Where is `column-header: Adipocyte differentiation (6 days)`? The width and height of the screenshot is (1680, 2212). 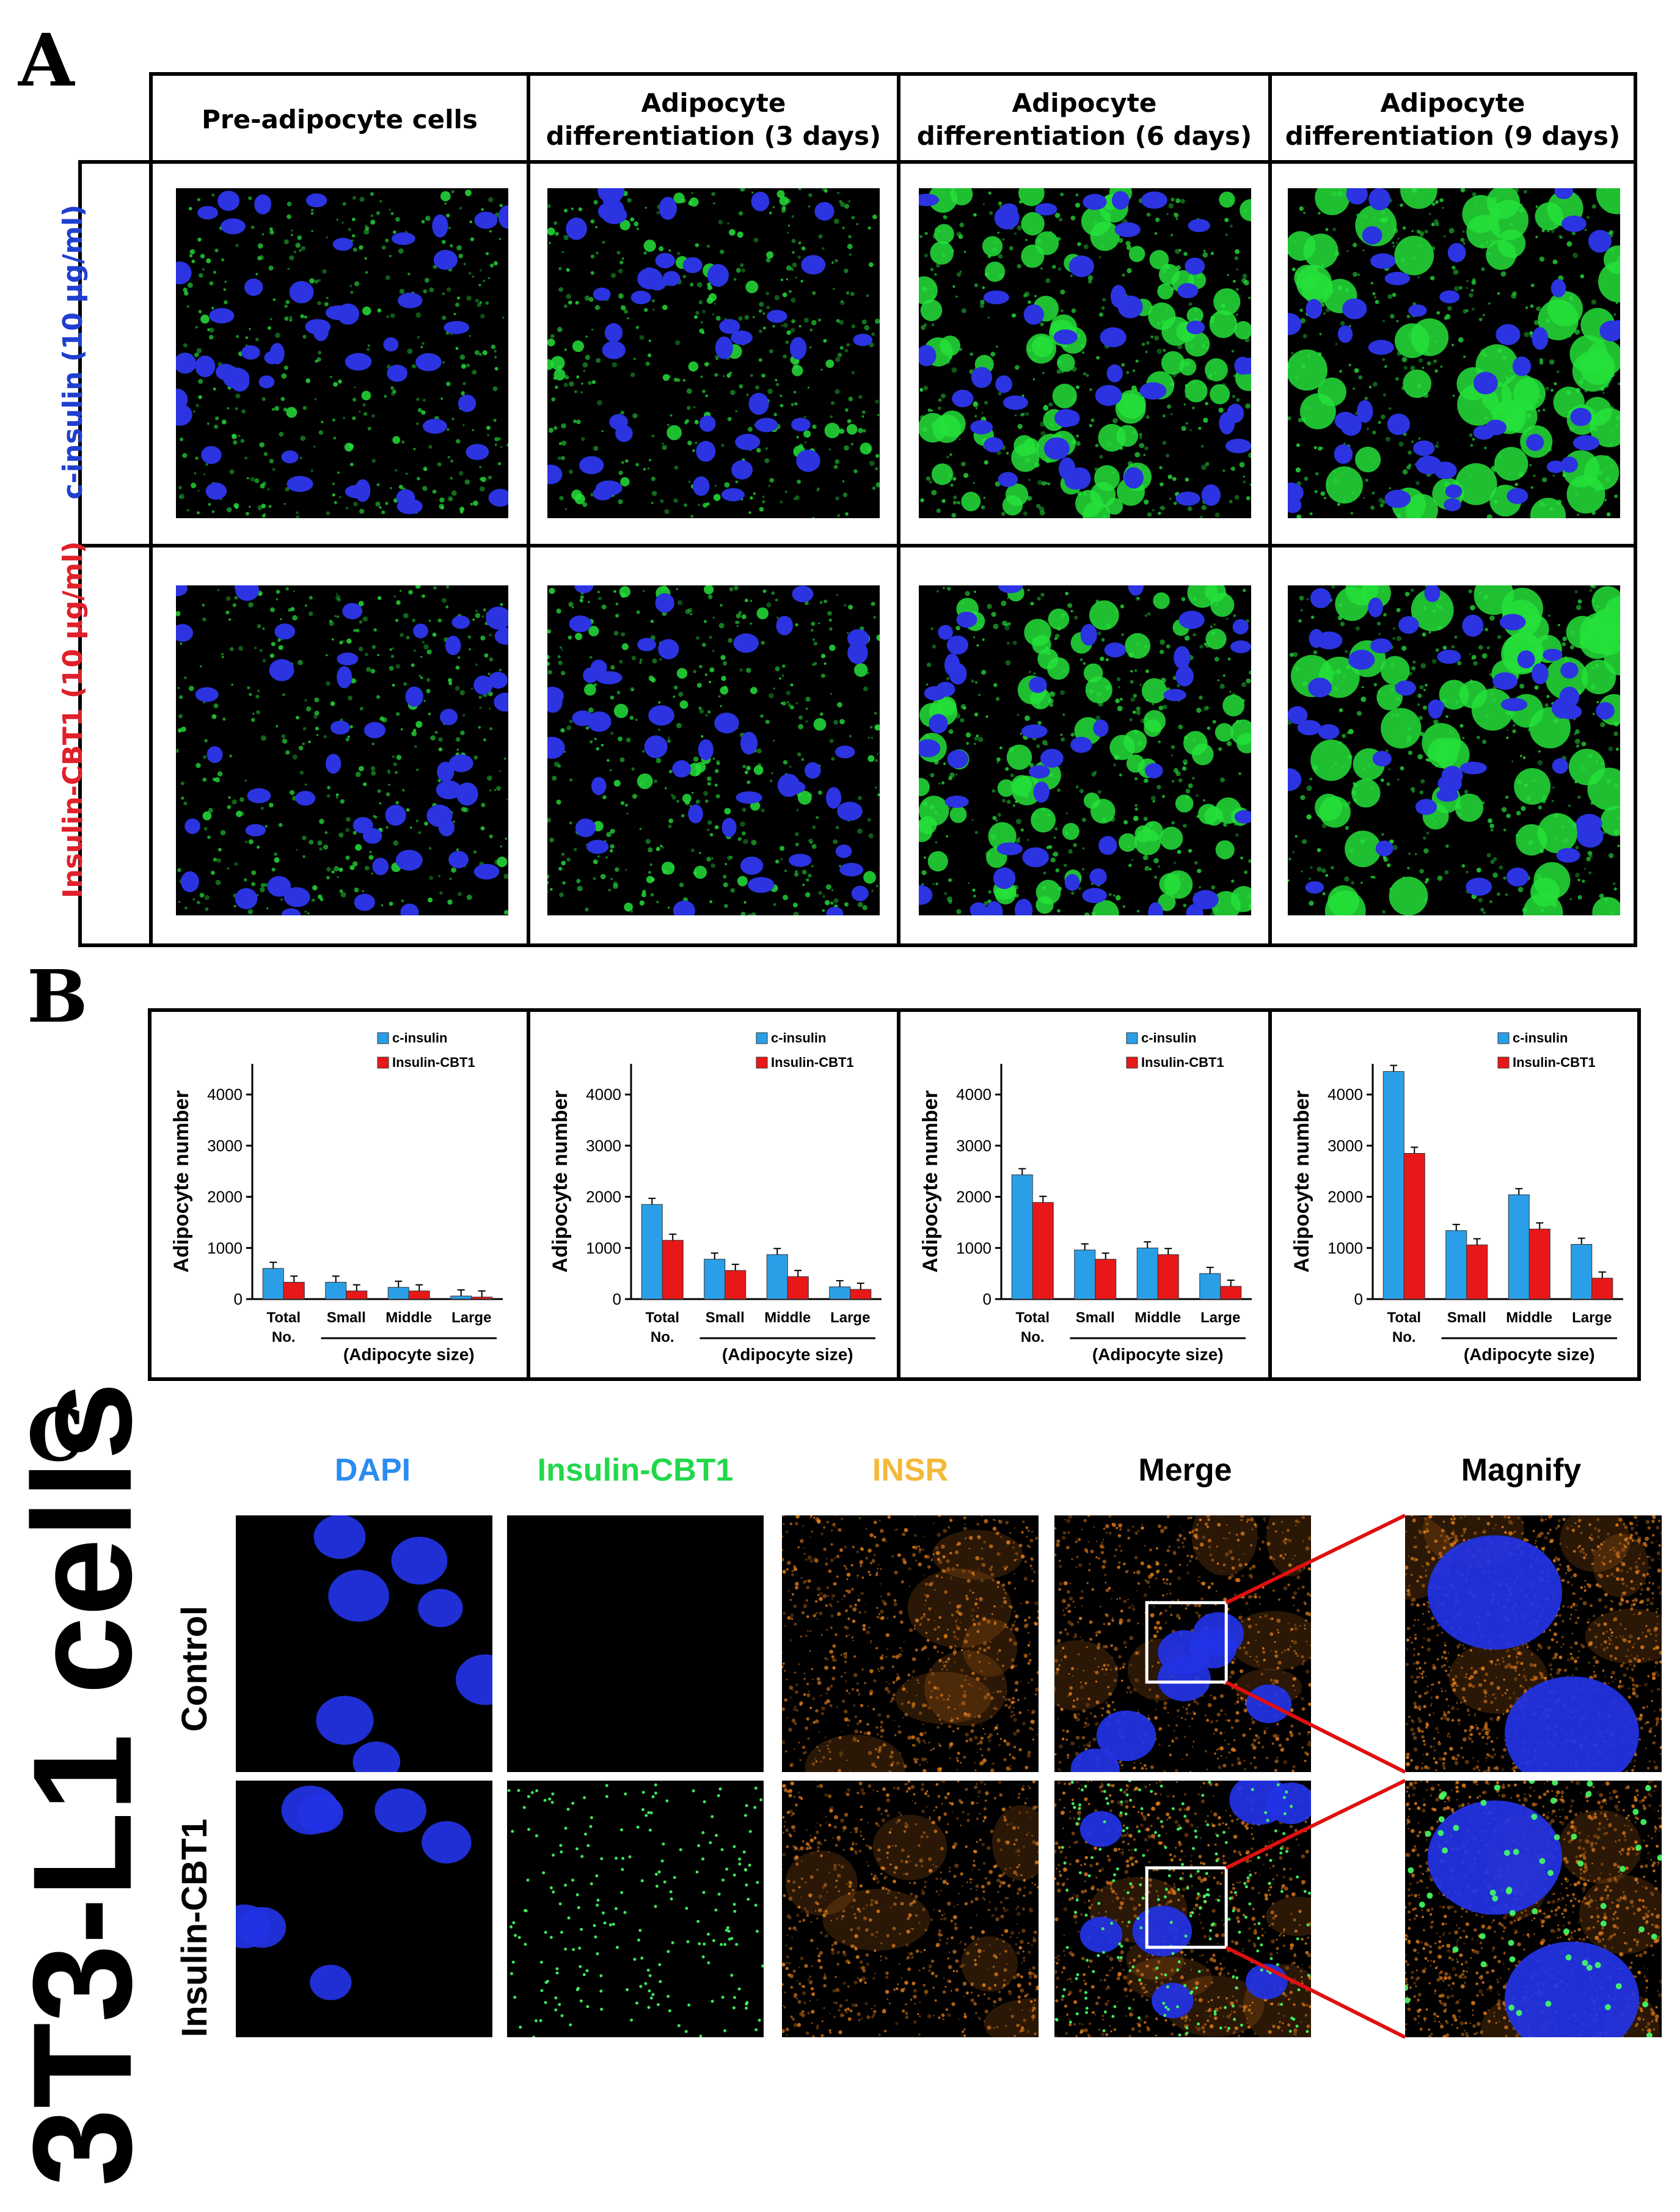 column-header: Adipocyte differentiation (6 days) is located at coordinates (1084, 119).